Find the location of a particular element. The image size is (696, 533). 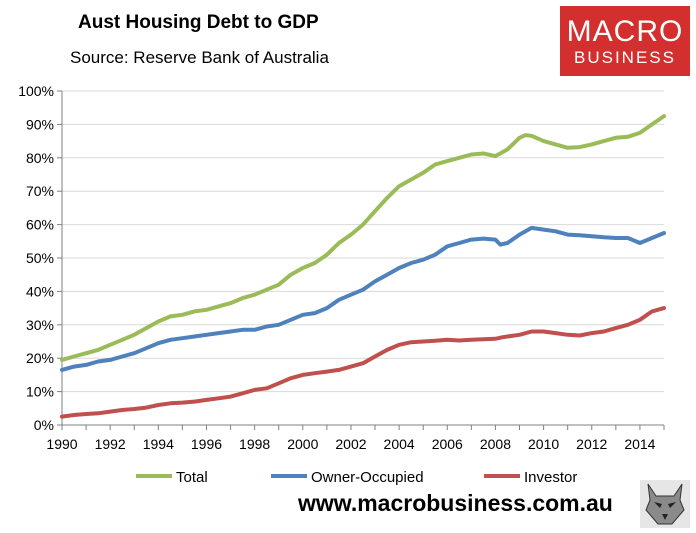

logo-line-1: MACRO is located at coordinates (625, 31).